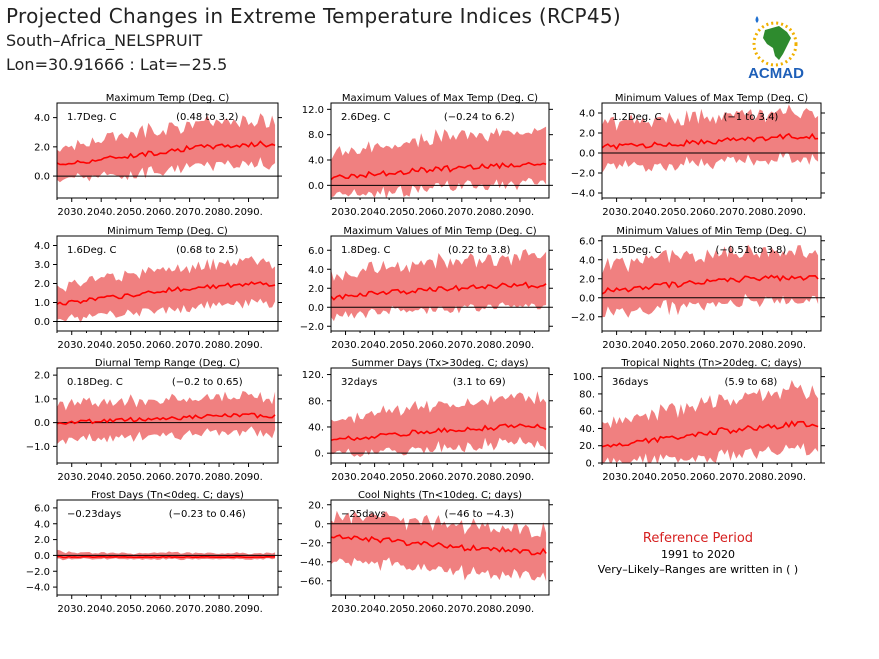  Describe the element at coordinates (583, 194) in the screenshot. I see `y-tick-label: −4.0` at that location.